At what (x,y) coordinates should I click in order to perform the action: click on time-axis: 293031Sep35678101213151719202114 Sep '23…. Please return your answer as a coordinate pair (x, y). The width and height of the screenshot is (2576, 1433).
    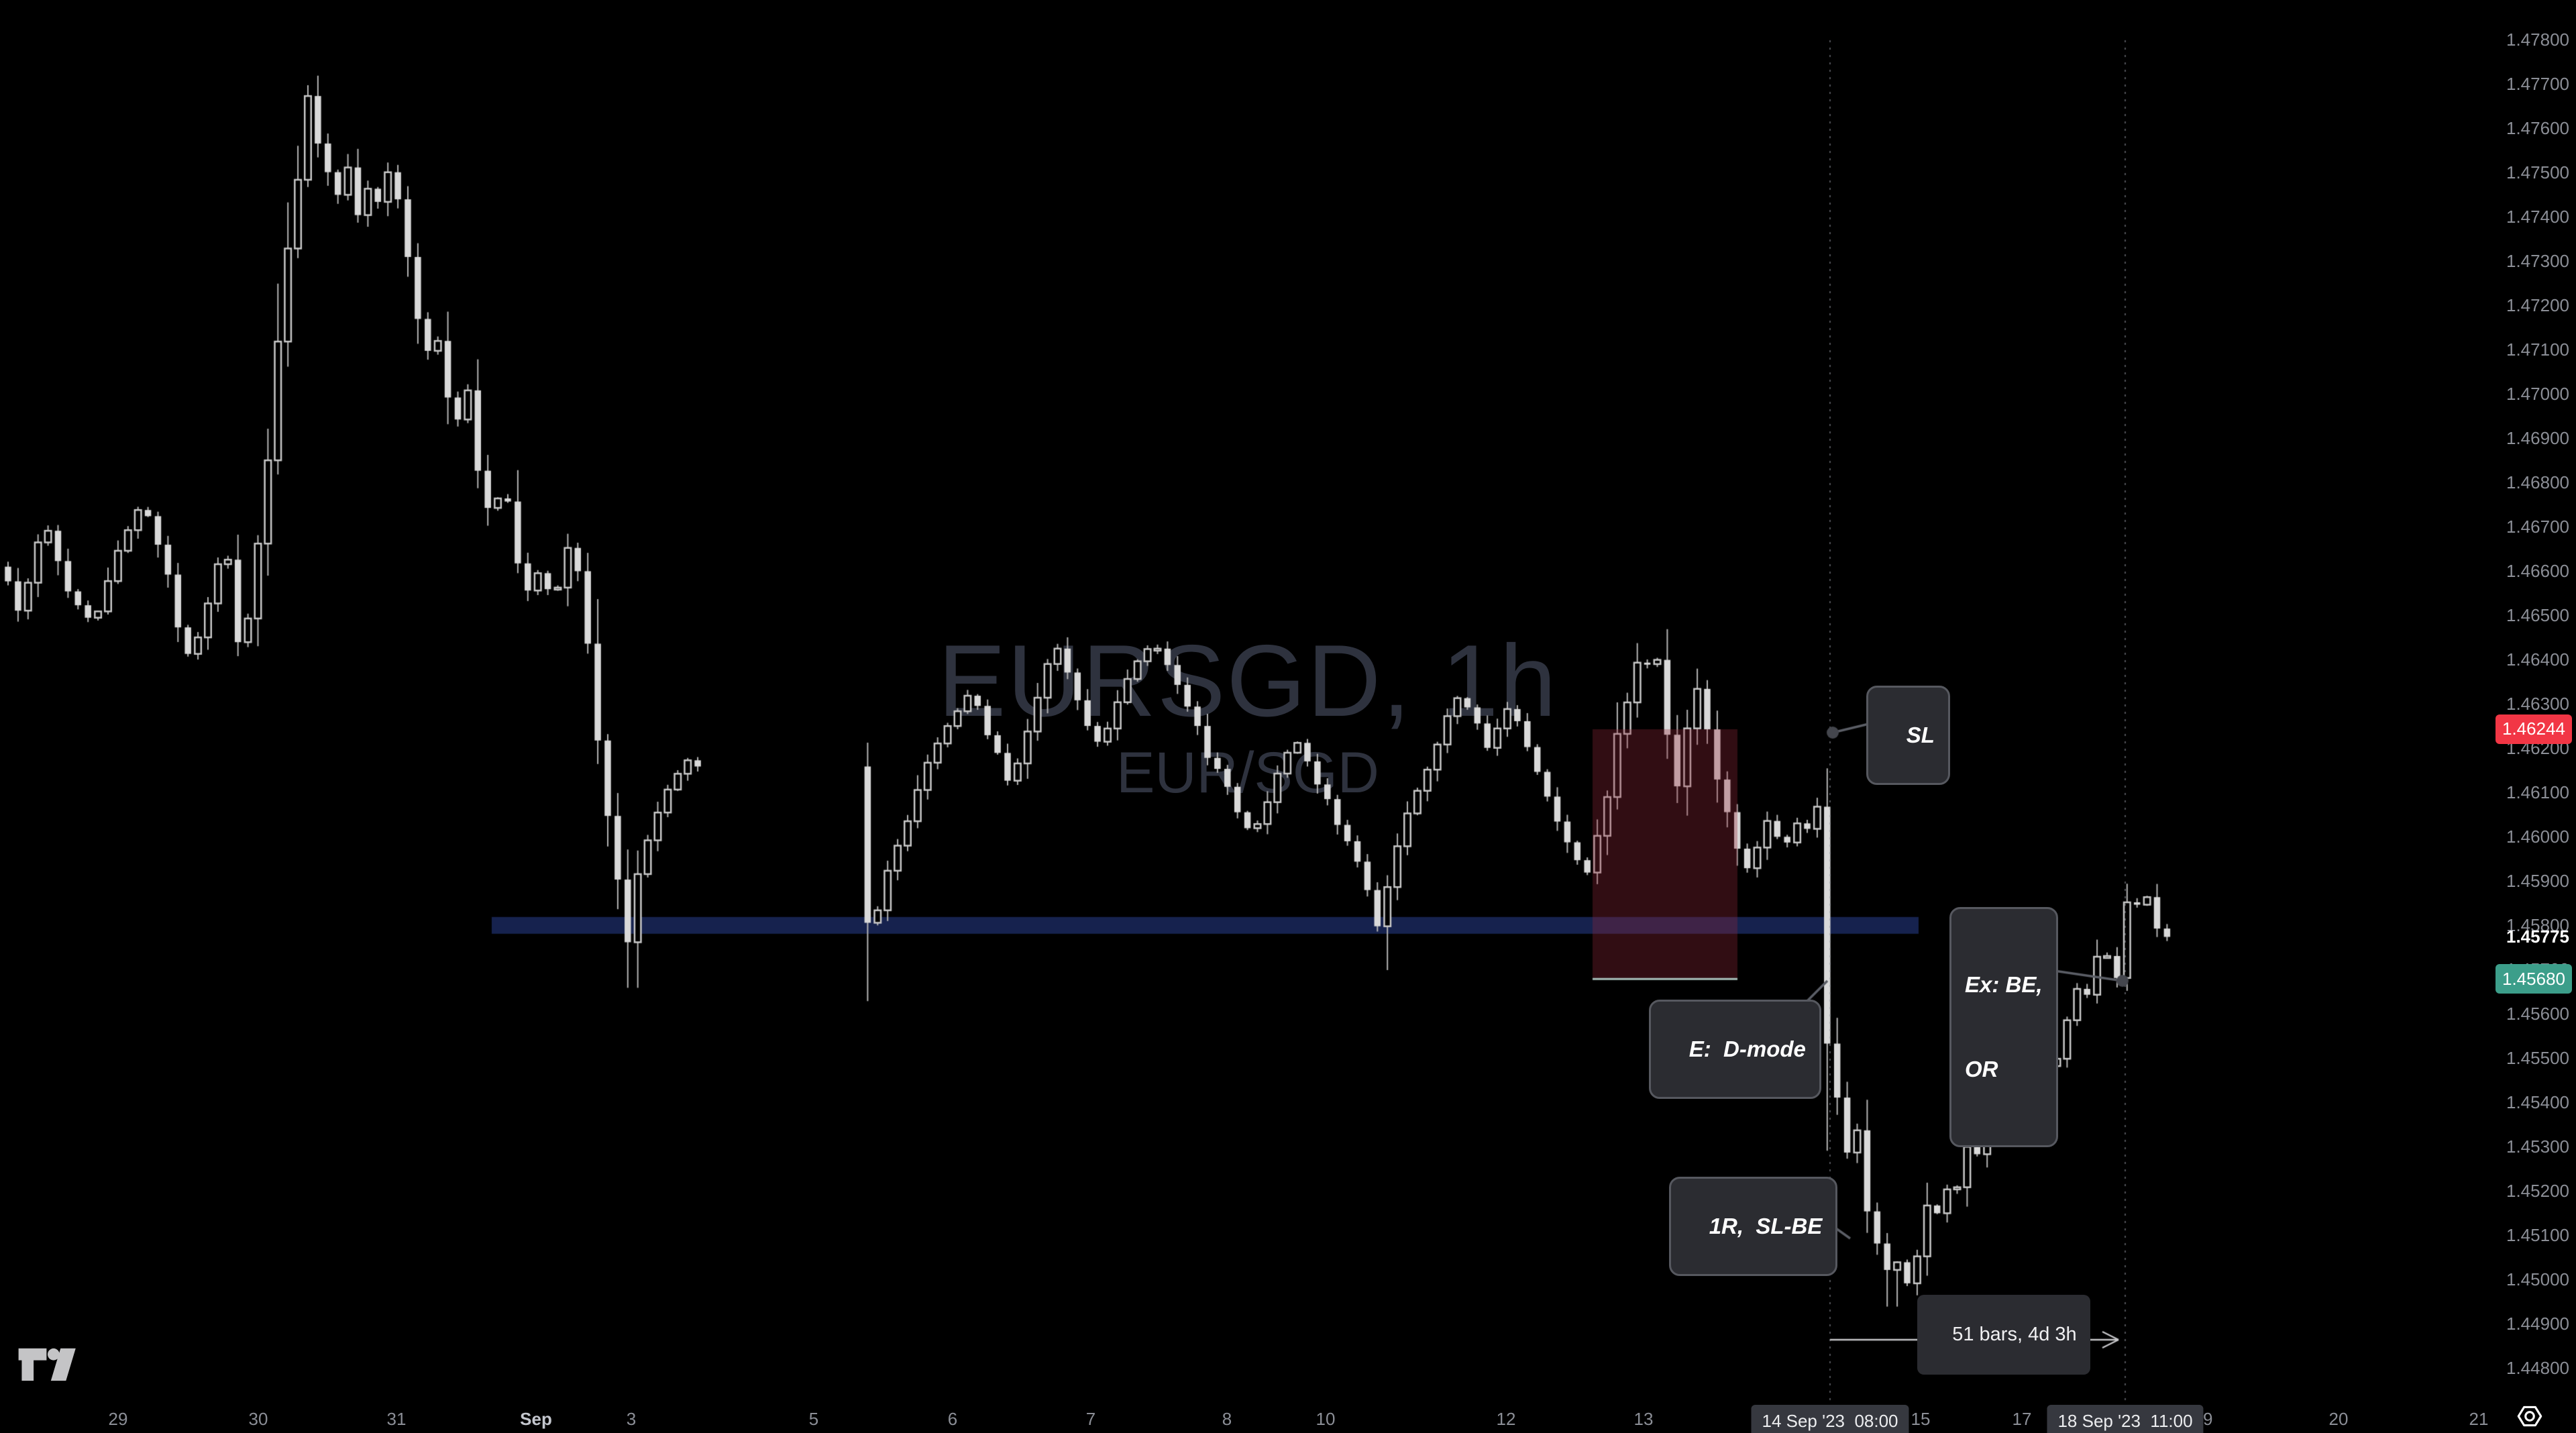
    Looking at the image, I should click on (1288, 1419).